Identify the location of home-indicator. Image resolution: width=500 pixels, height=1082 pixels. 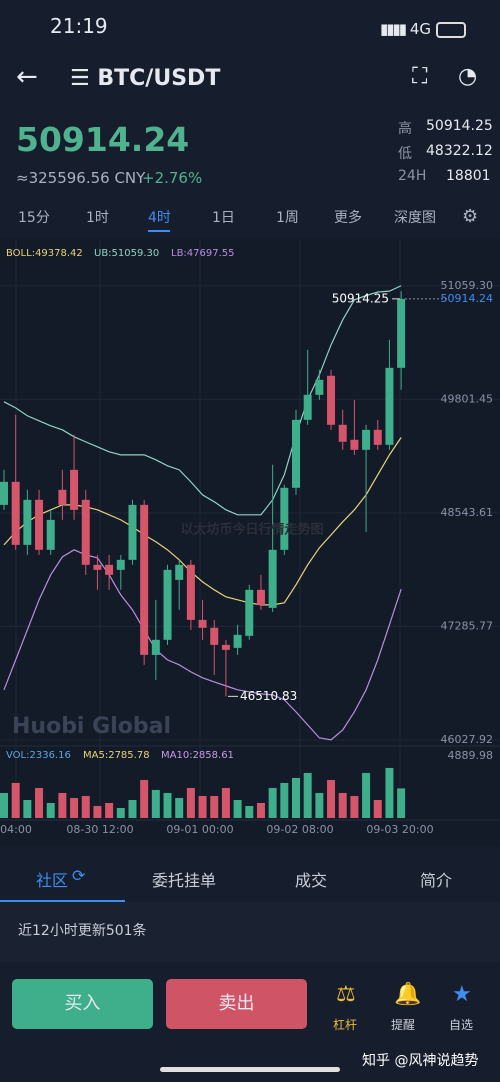
(250, 1069).